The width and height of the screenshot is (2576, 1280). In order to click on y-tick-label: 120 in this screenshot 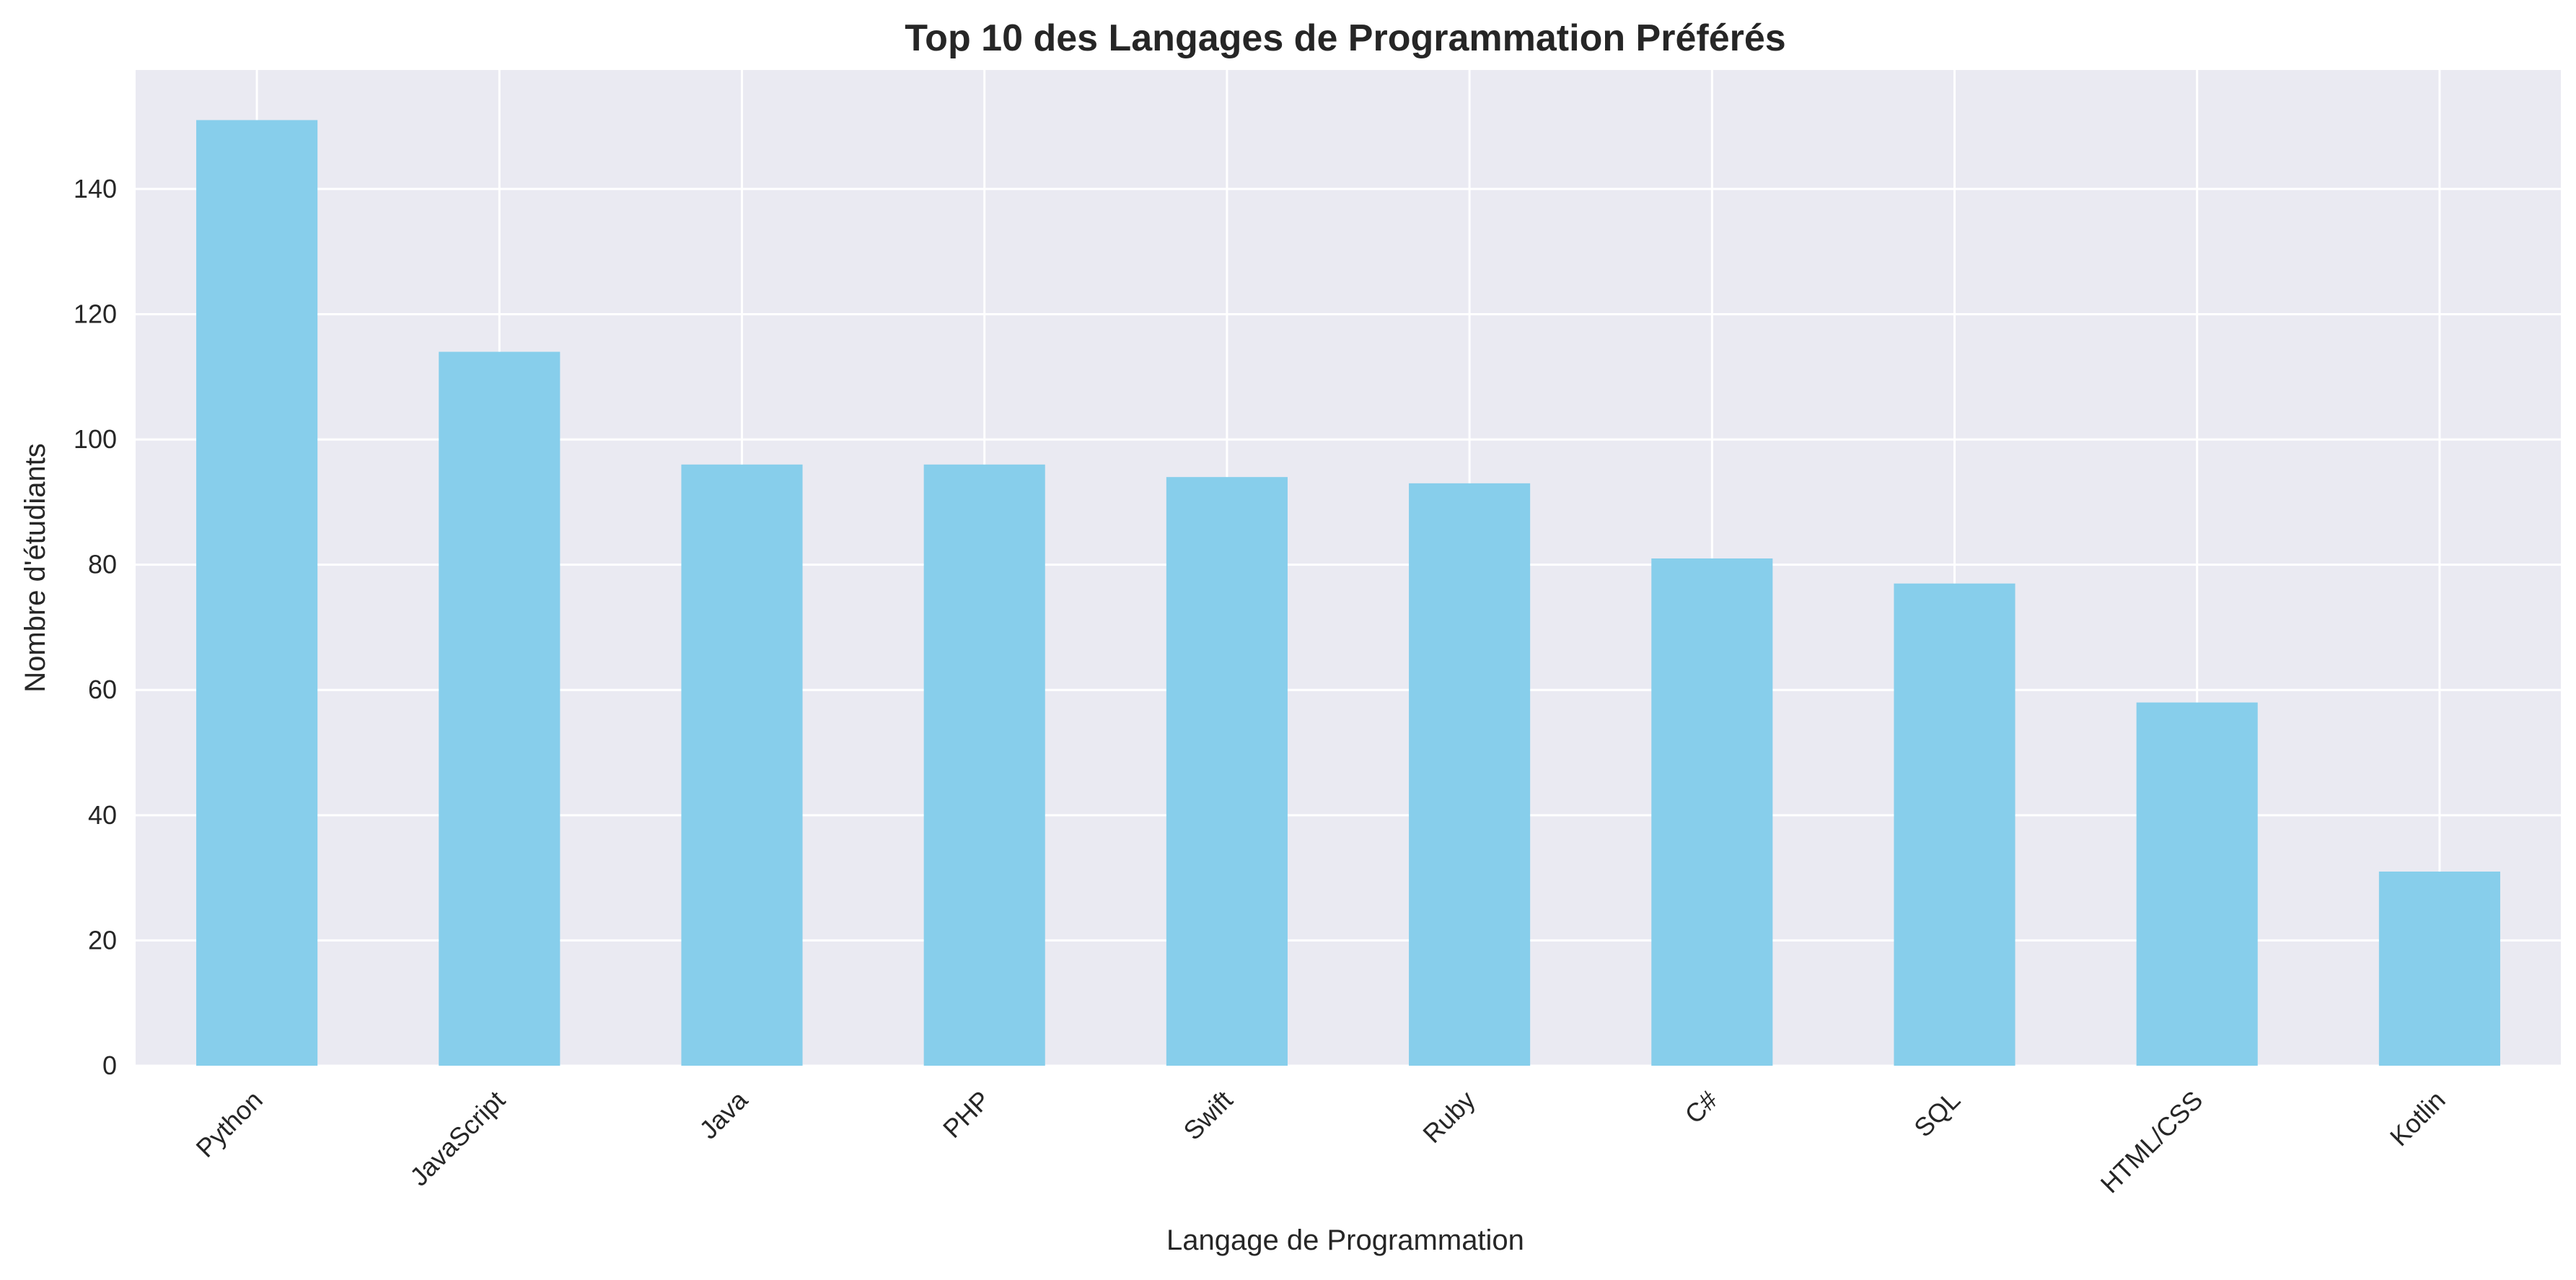, I will do `click(95, 313)`.